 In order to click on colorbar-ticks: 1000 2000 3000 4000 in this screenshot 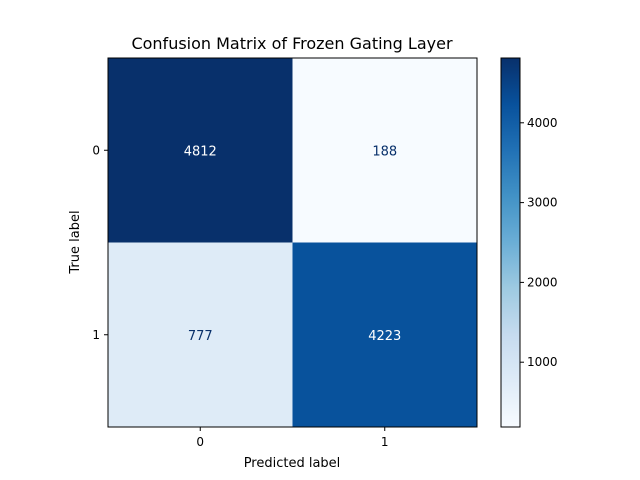, I will do `click(539, 242)`.